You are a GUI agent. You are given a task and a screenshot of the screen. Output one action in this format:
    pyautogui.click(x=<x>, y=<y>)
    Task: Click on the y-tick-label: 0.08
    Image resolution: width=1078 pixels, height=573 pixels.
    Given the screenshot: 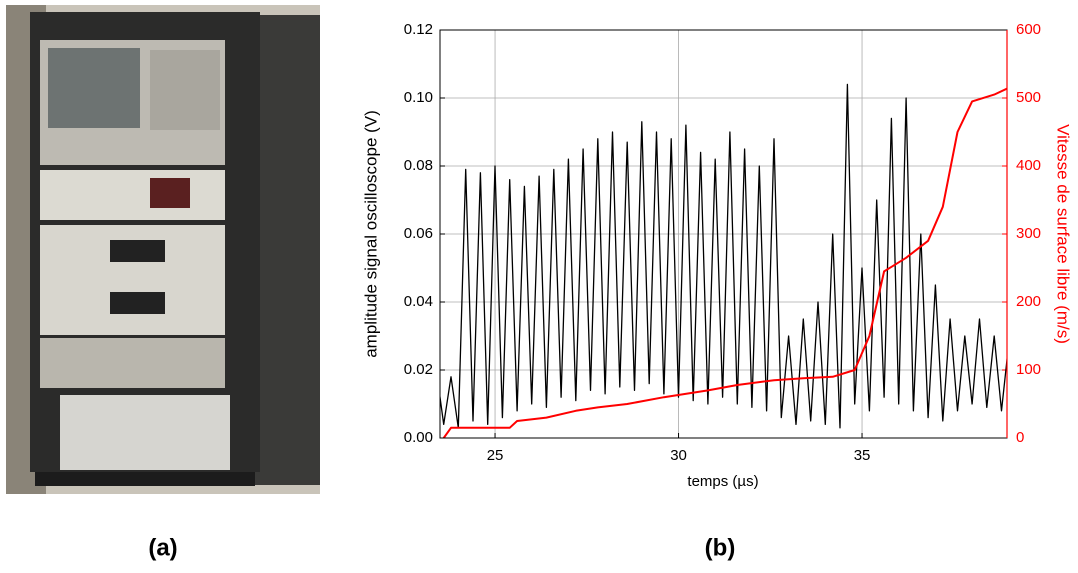 What is the action you would take?
    pyautogui.click(x=418, y=165)
    